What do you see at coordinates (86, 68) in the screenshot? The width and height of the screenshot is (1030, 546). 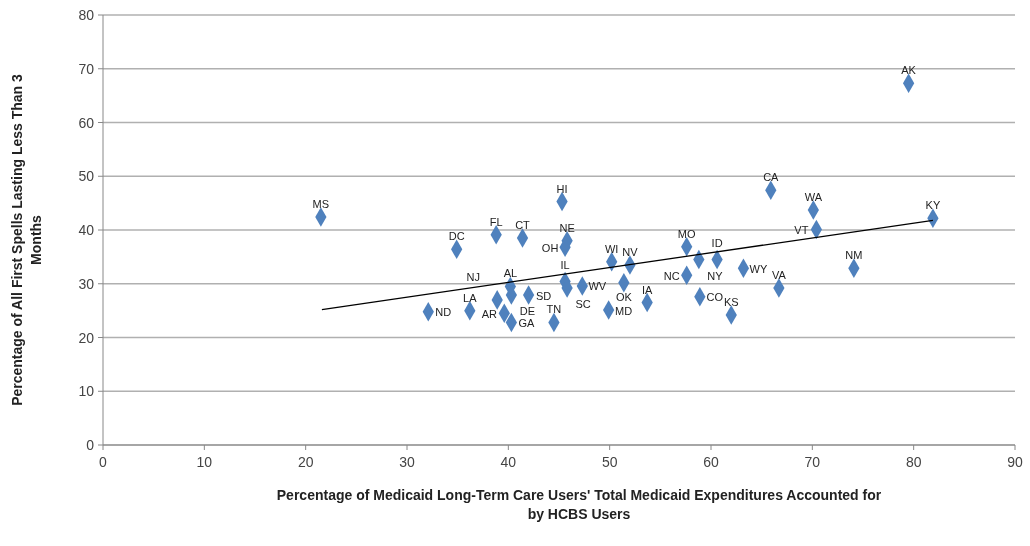 I see `y-tick-label: 70` at bounding box center [86, 68].